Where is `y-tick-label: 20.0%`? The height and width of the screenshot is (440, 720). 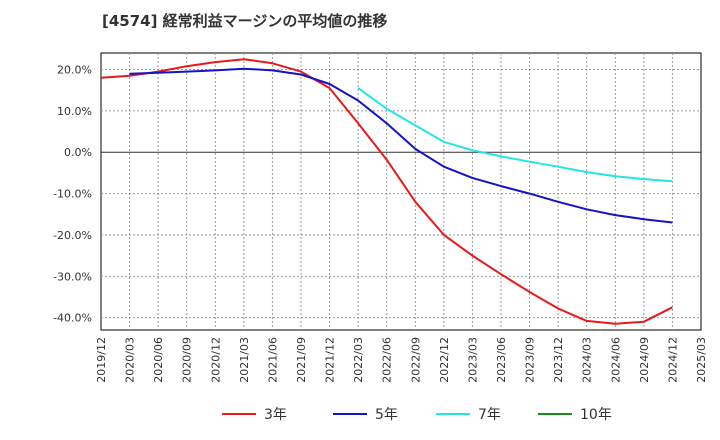 y-tick-label: 20.0% is located at coordinates (74, 70).